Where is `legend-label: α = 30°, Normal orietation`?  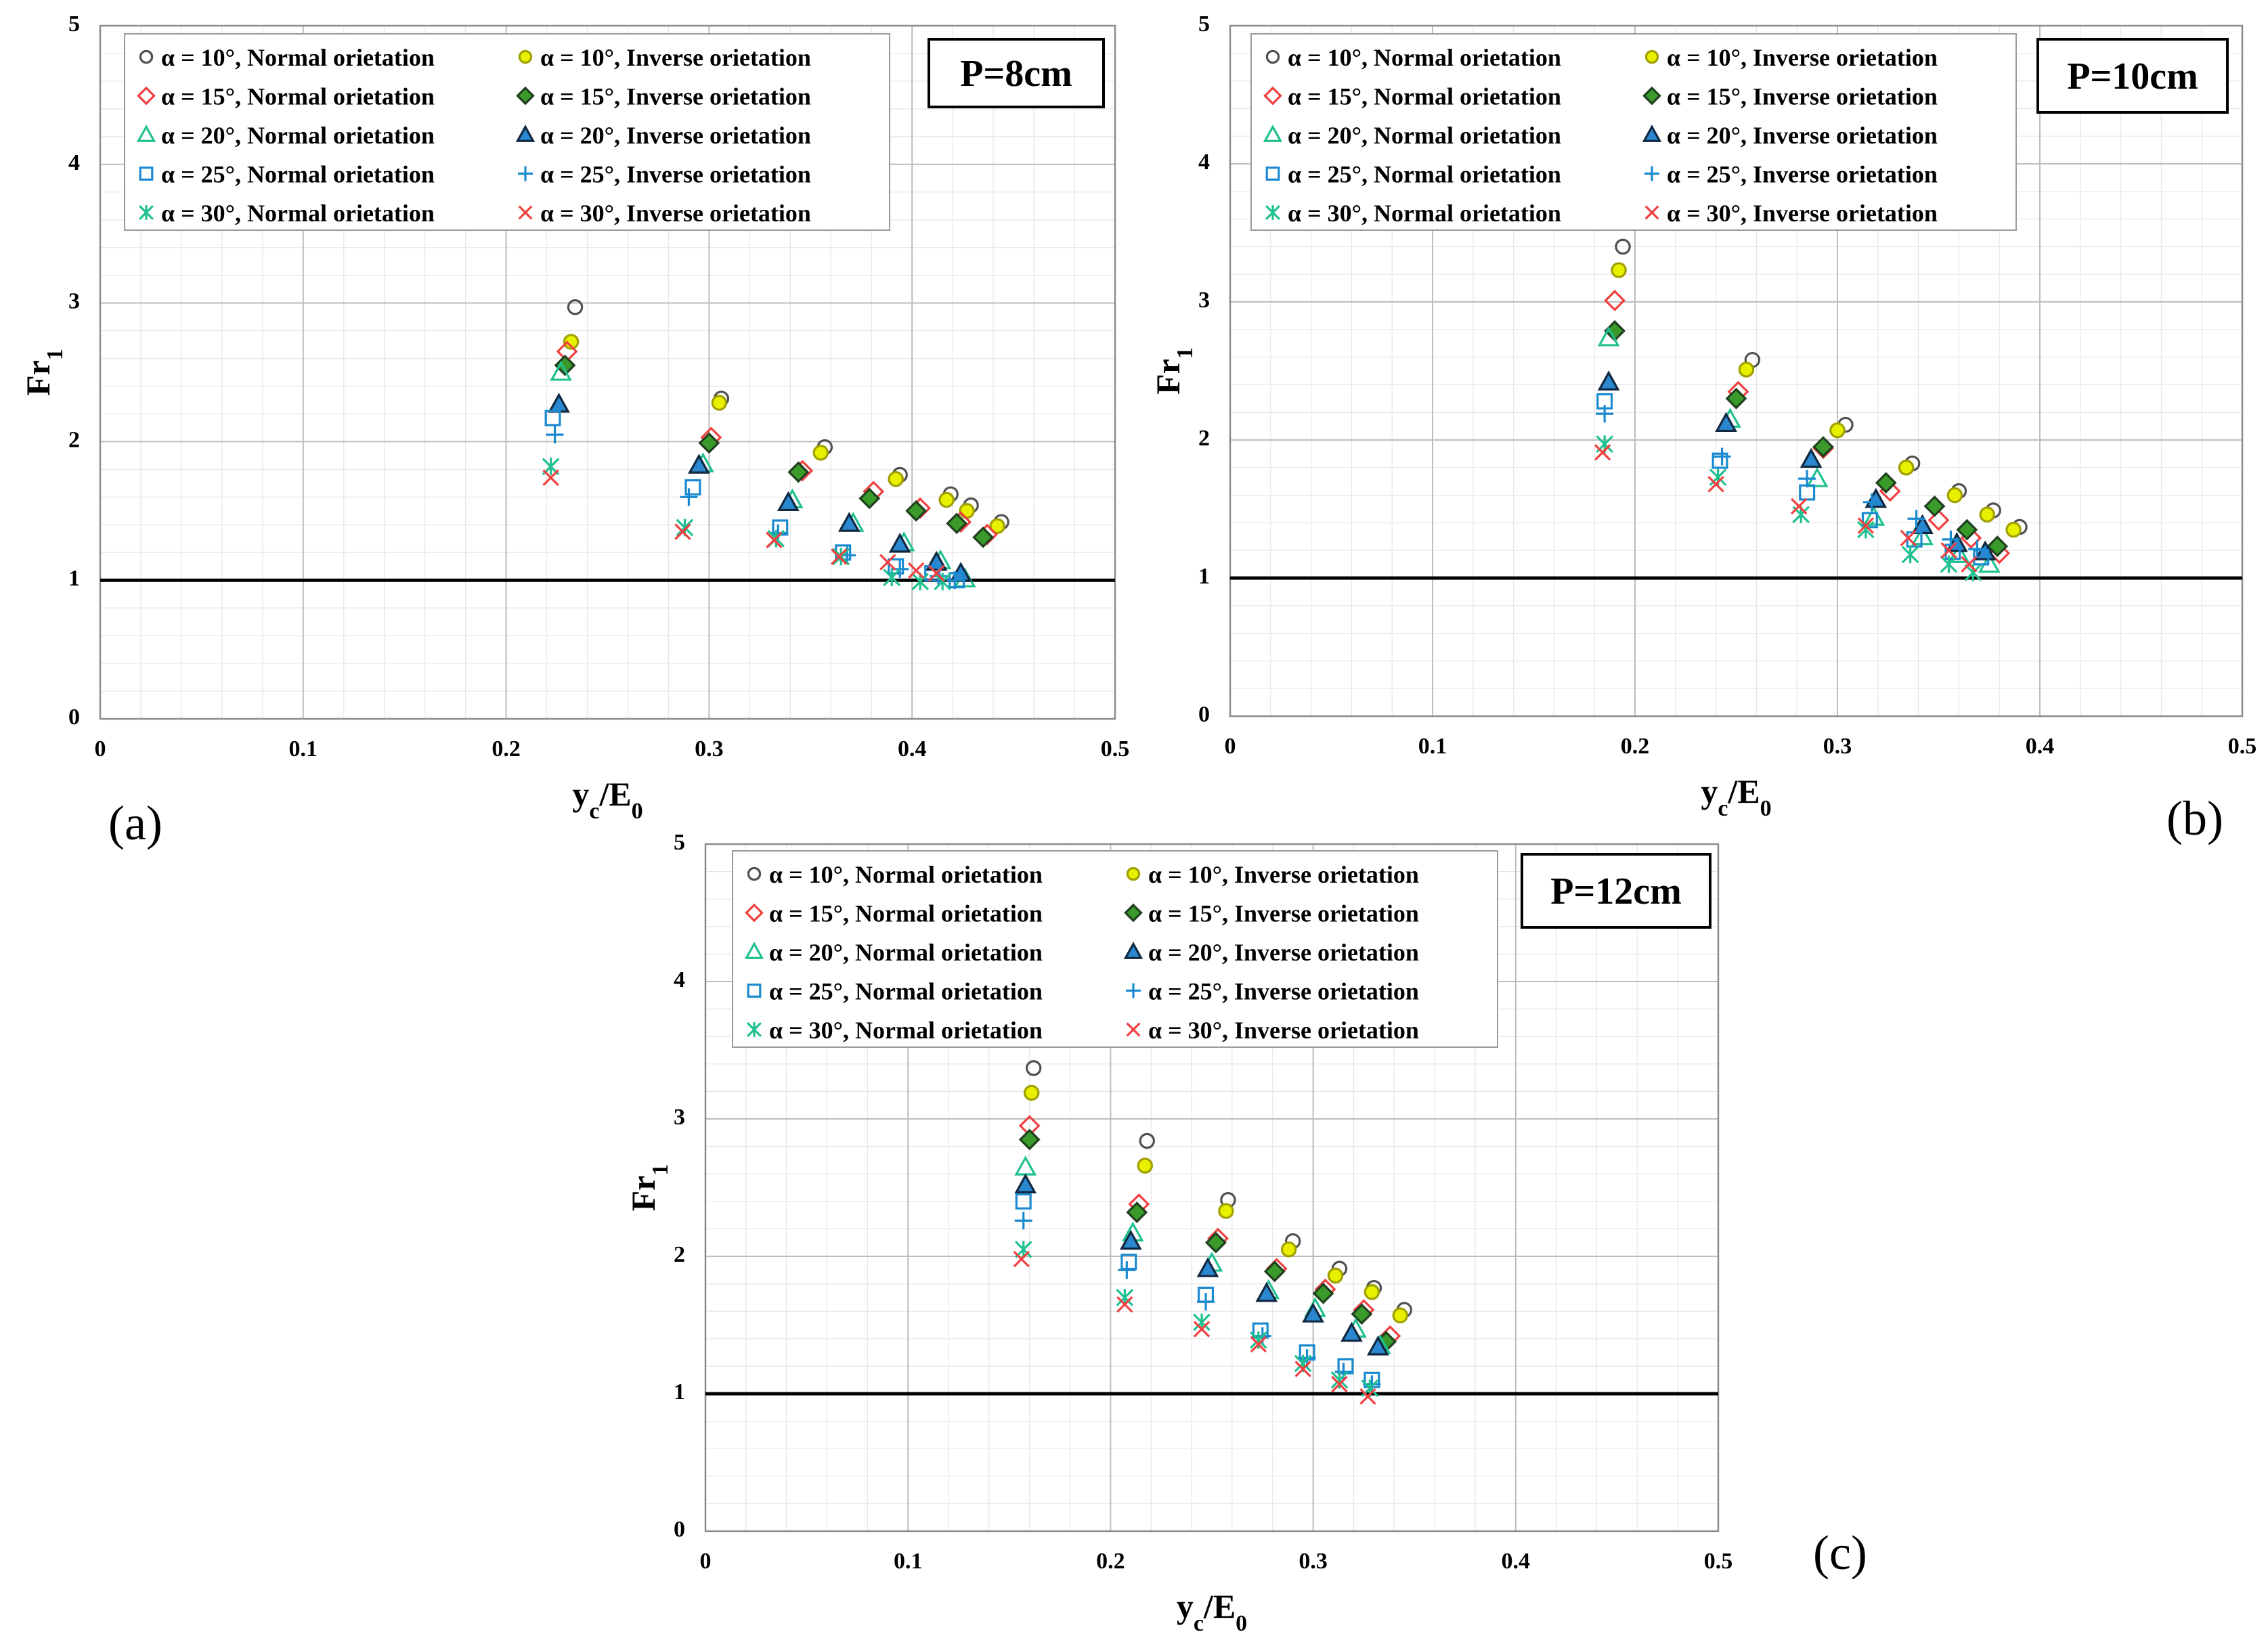 legend-label: α = 30°, Normal orietation is located at coordinates (906, 1030).